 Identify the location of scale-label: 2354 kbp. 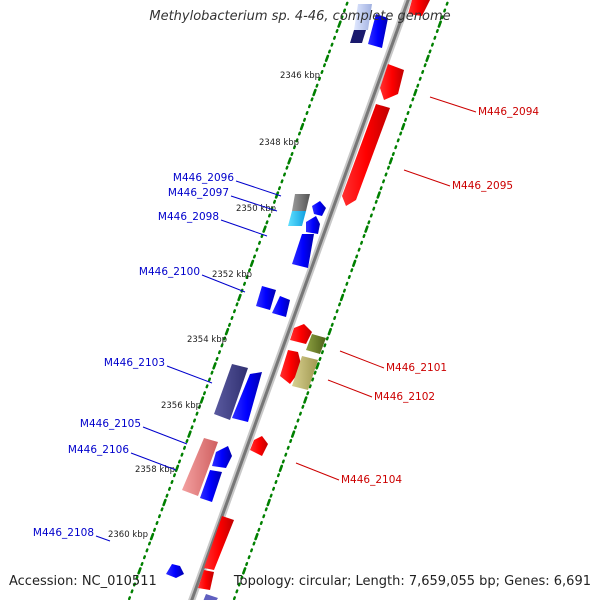
(207, 340).